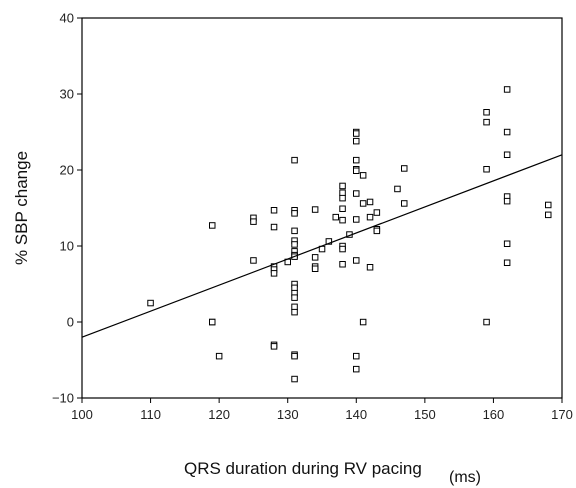 The height and width of the screenshot is (488, 576). I want to click on x-axis-unit: (ms), so click(465, 477).